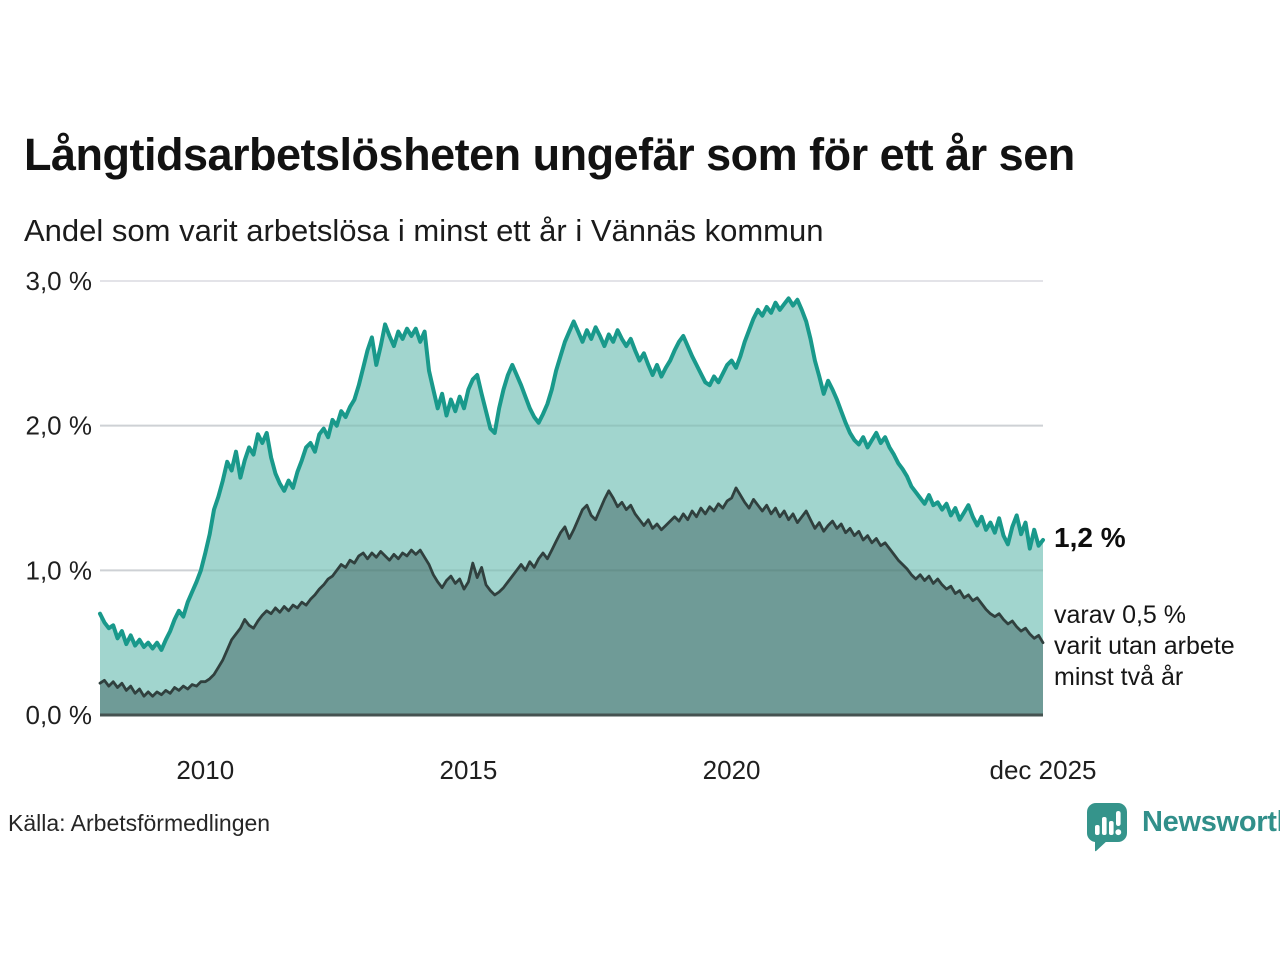 The width and height of the screenshot is (1280, 960). What do you see at coordinates (1107, 827) in the screenshot?
I see `newsworthy-logo-icon` at bounding box center [1107, 827].